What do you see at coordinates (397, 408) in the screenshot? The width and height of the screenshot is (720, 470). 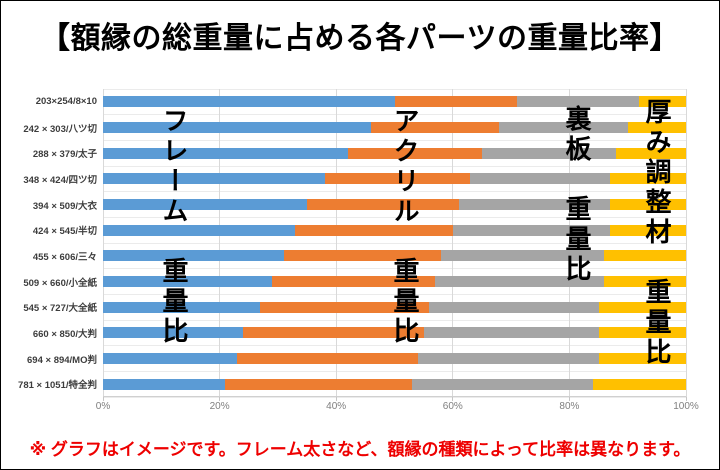 I see `x-axis-tick-labels: 0% 20% 40% 60% 80% 100%` at bounding box center [397, 408].